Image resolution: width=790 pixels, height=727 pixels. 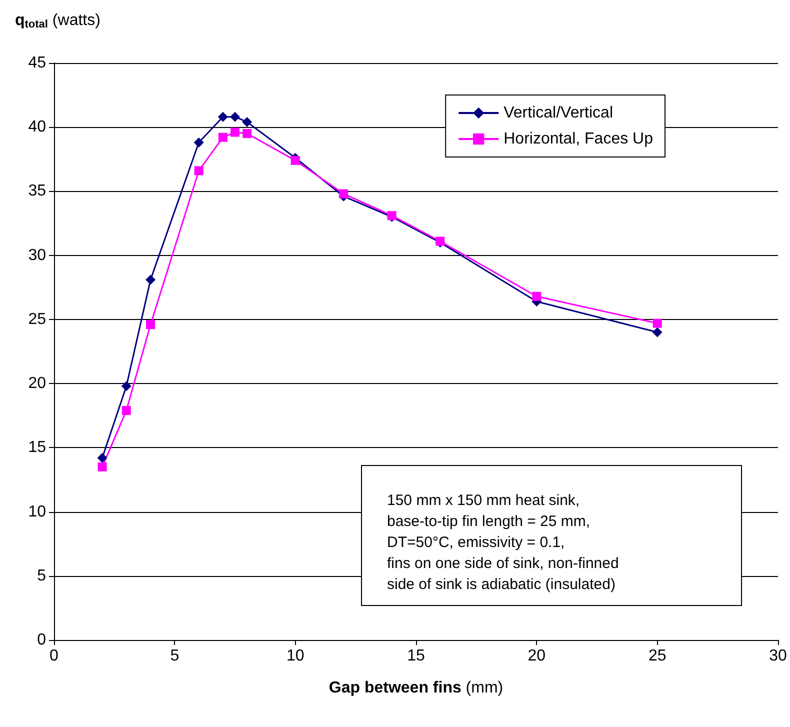 What do you see at coordinates (551, 535) in the screenshot?
I see `note-box: 150 mm x 150 mm heat sink, base-to-tip fin length = 25 mm, DT=50°C, emissivity = 0.1, fins on one side of sink, non-finned side of sink is adiabatic (insulated)` at bounding box center [551, 535].